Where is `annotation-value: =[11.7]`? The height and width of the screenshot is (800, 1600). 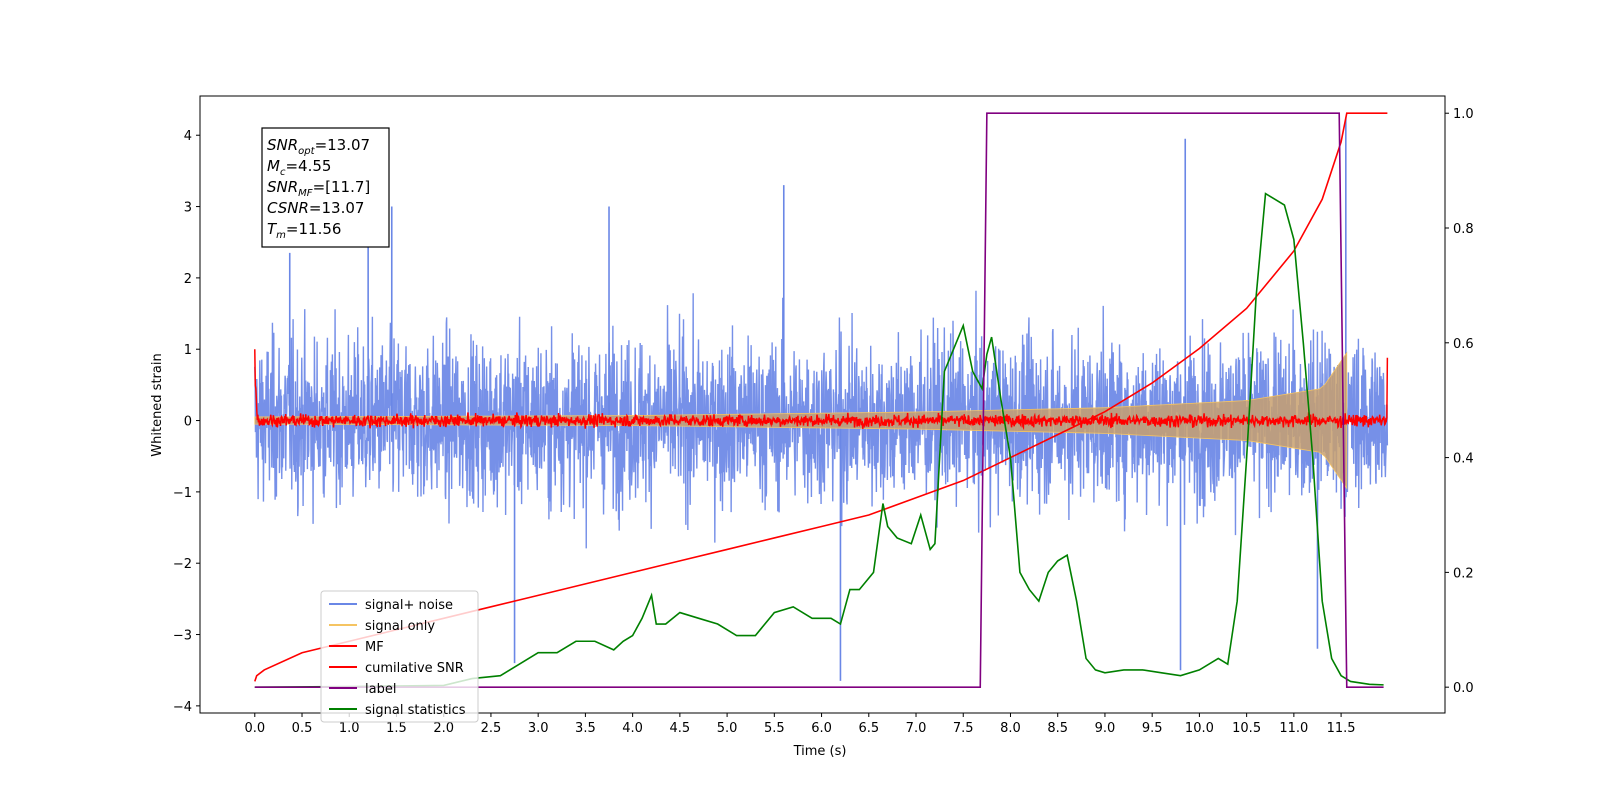 annotation-value: =[11.7] is located at coordinates (342, 187).